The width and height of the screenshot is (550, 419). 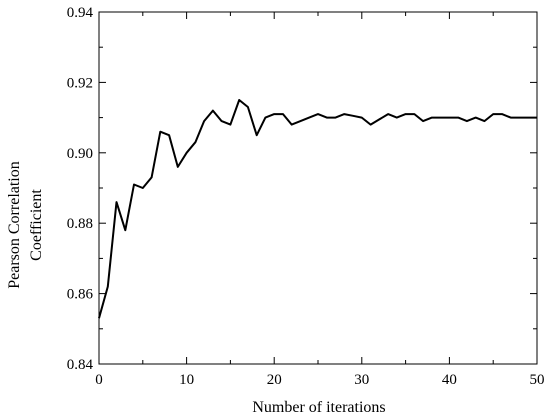 What do you see at coordinates (80, 13) in the screenshot?
I see `y-tick-label: 0.94` at bounding box center [80, 13].